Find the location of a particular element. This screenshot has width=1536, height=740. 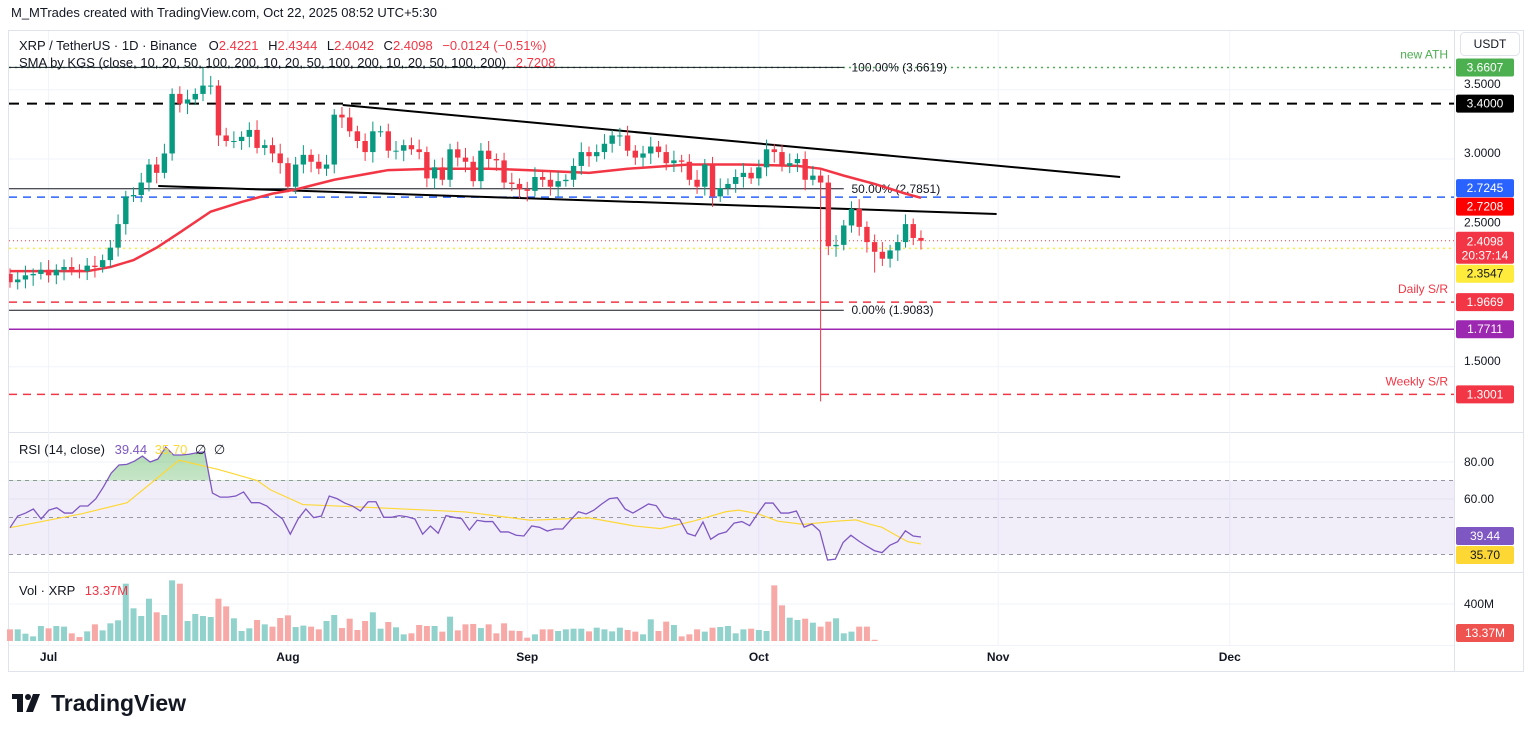

rsi-badge-bg is located at coordinates (1485, 536).